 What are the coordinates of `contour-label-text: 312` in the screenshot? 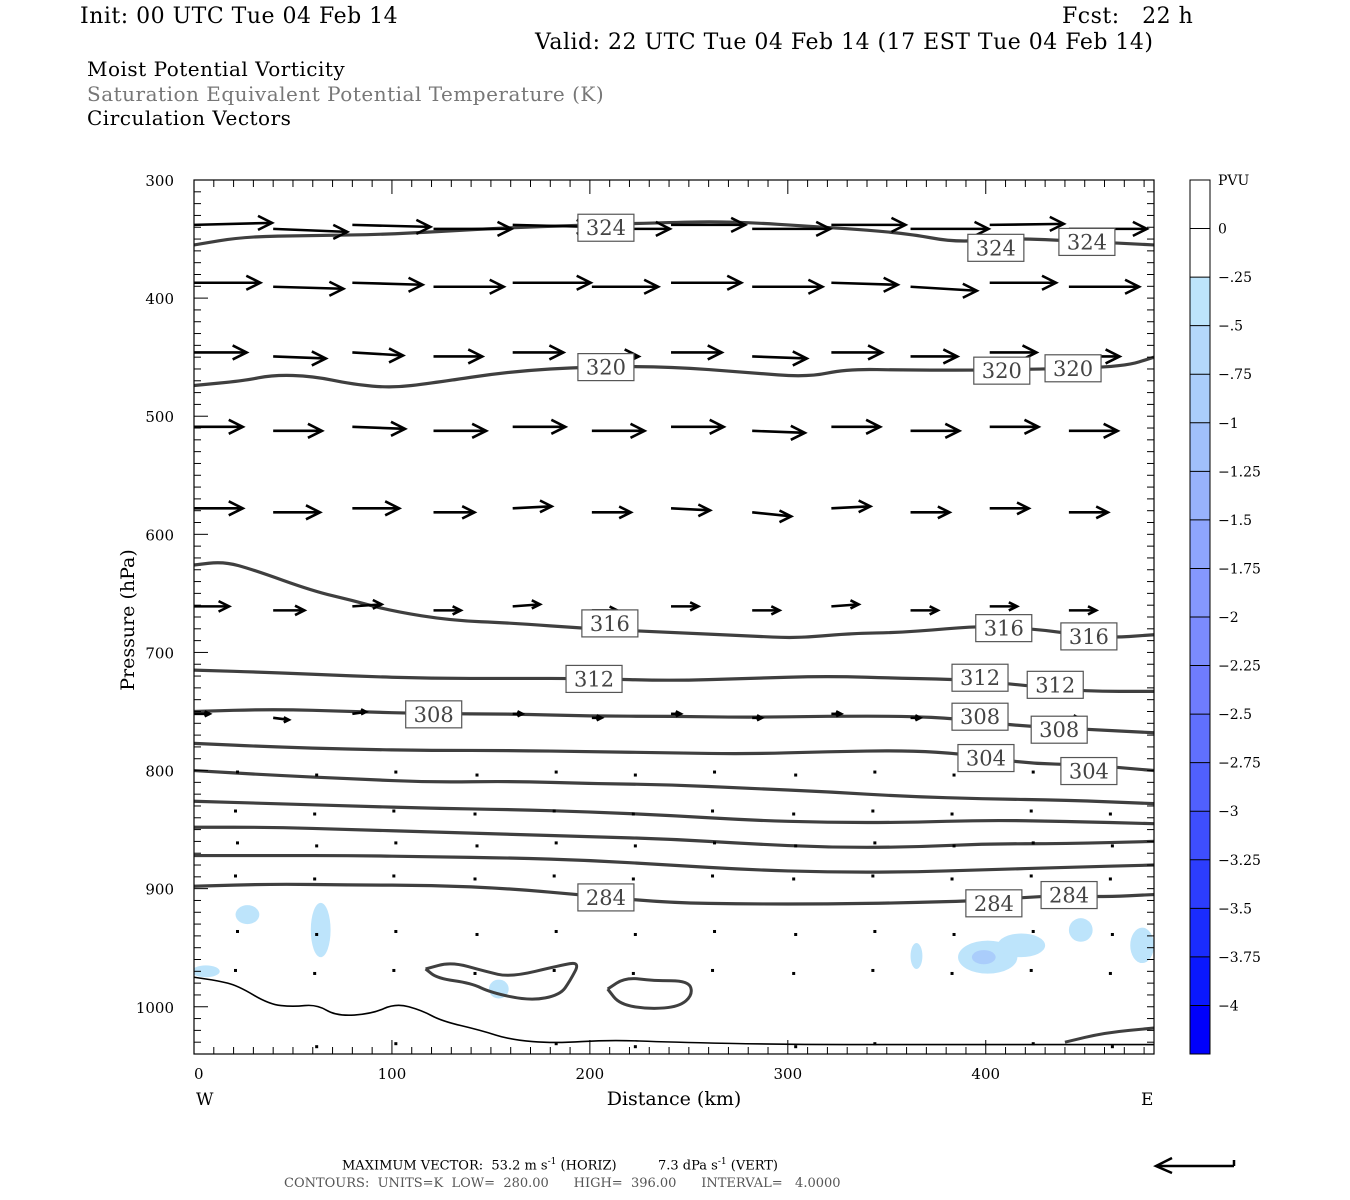 It's located at (980, 678).